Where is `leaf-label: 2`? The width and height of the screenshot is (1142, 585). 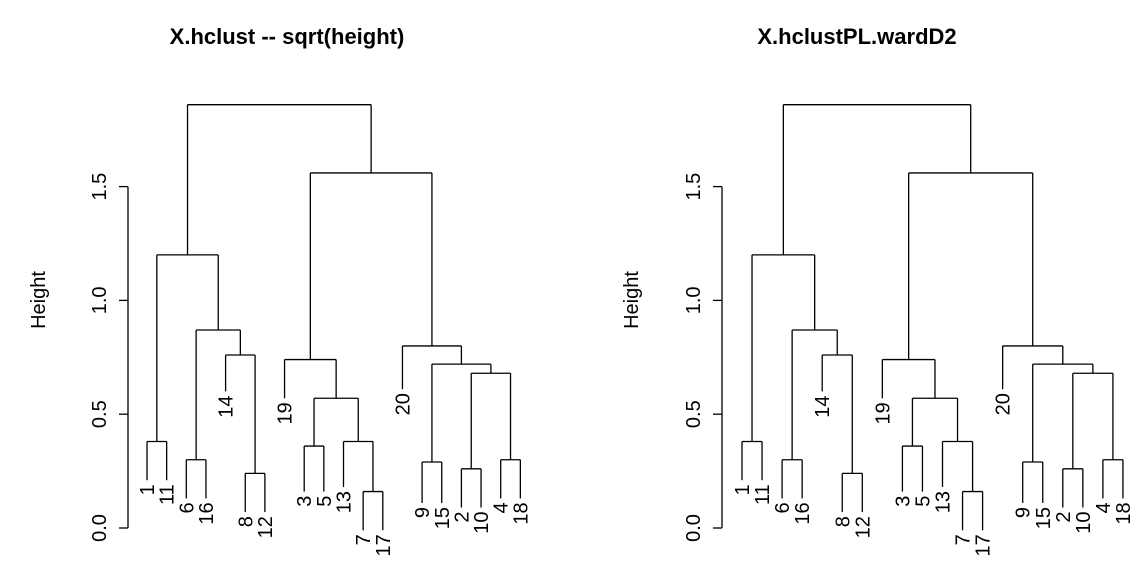
leaf-label: 2 is located at coordinates (1064, 517).